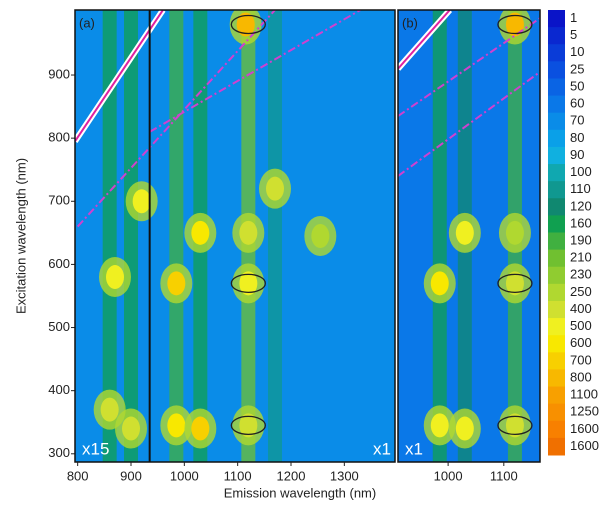  I want to click on colorbar-label: 80, so click(577, 137).